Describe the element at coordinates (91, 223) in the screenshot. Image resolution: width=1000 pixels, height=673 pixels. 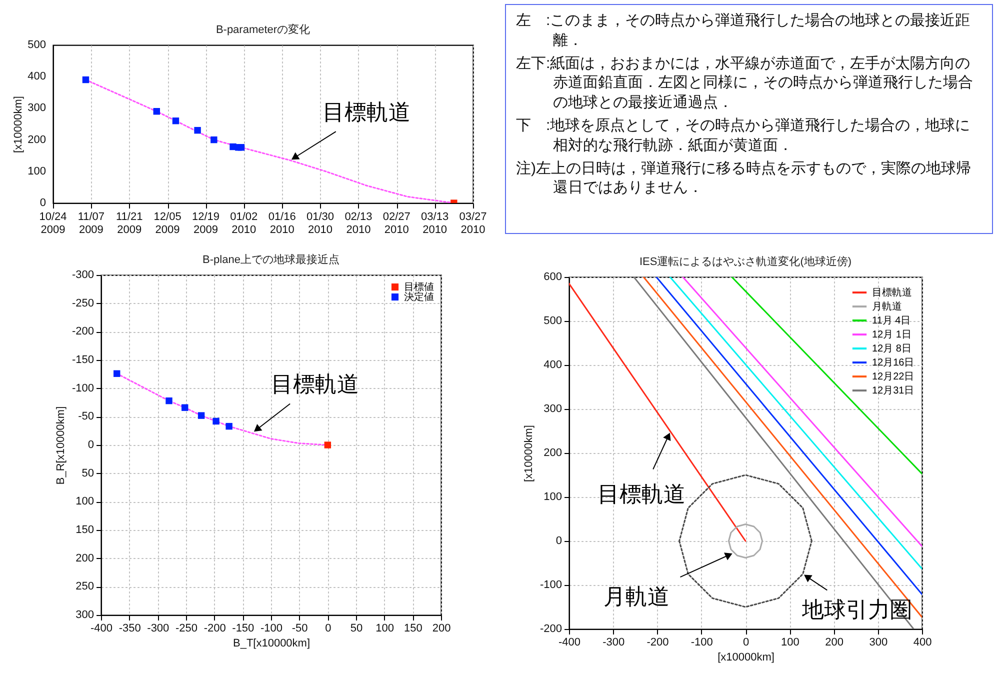
I see `x-tick-label: 11/07 2009` at that location.